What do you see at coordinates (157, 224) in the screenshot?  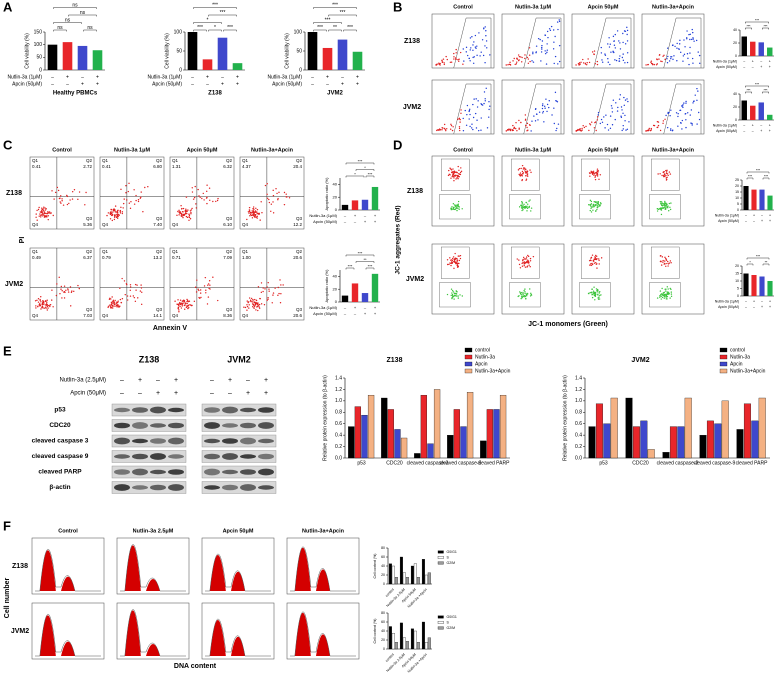 I see `quadrant-value: 7.40` at bounding box center [157, 224].